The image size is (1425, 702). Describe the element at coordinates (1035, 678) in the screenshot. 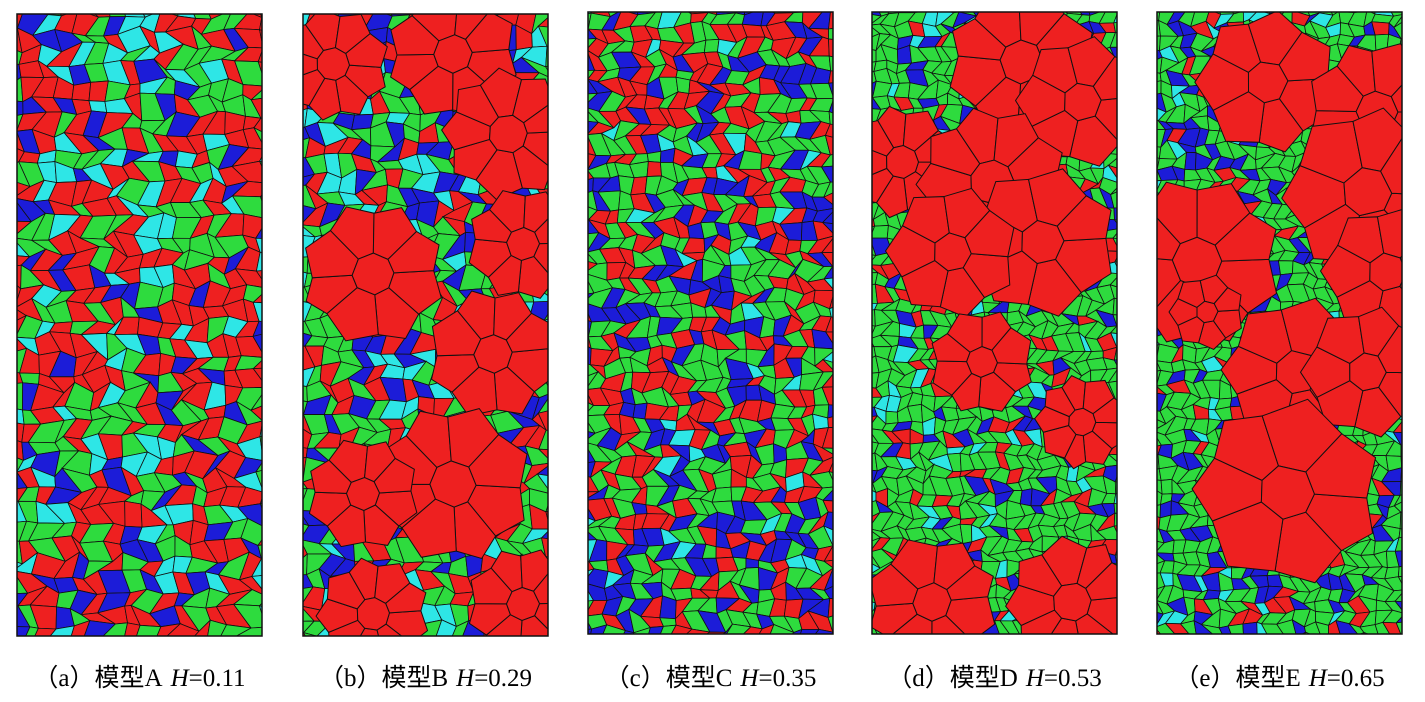

I see `caption-symbol: H` at that location.